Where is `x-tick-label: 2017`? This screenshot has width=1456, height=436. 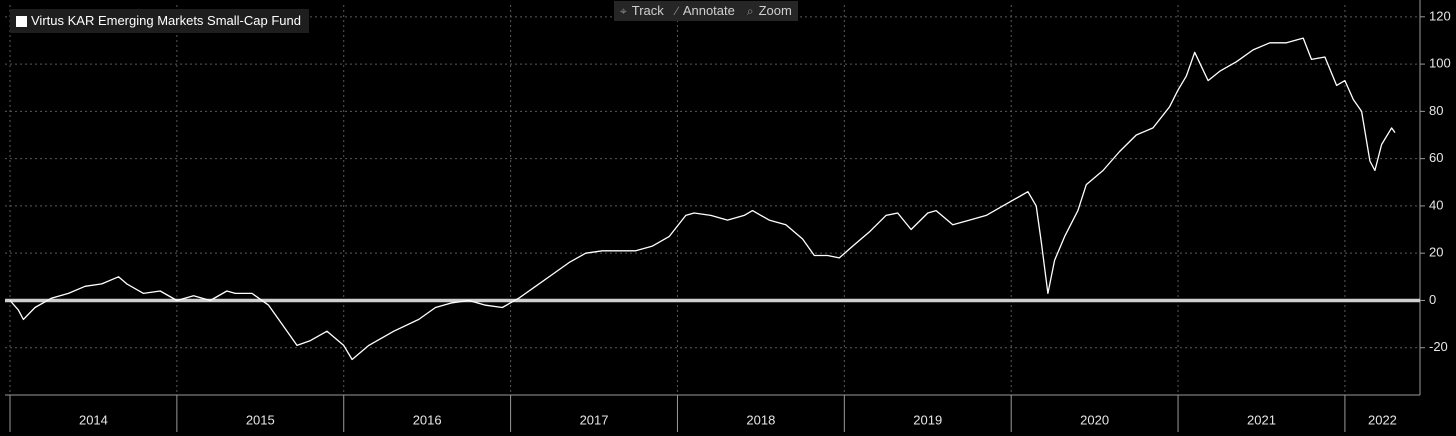 x-tick-label: 2017 is located at coordinates (594, 419).